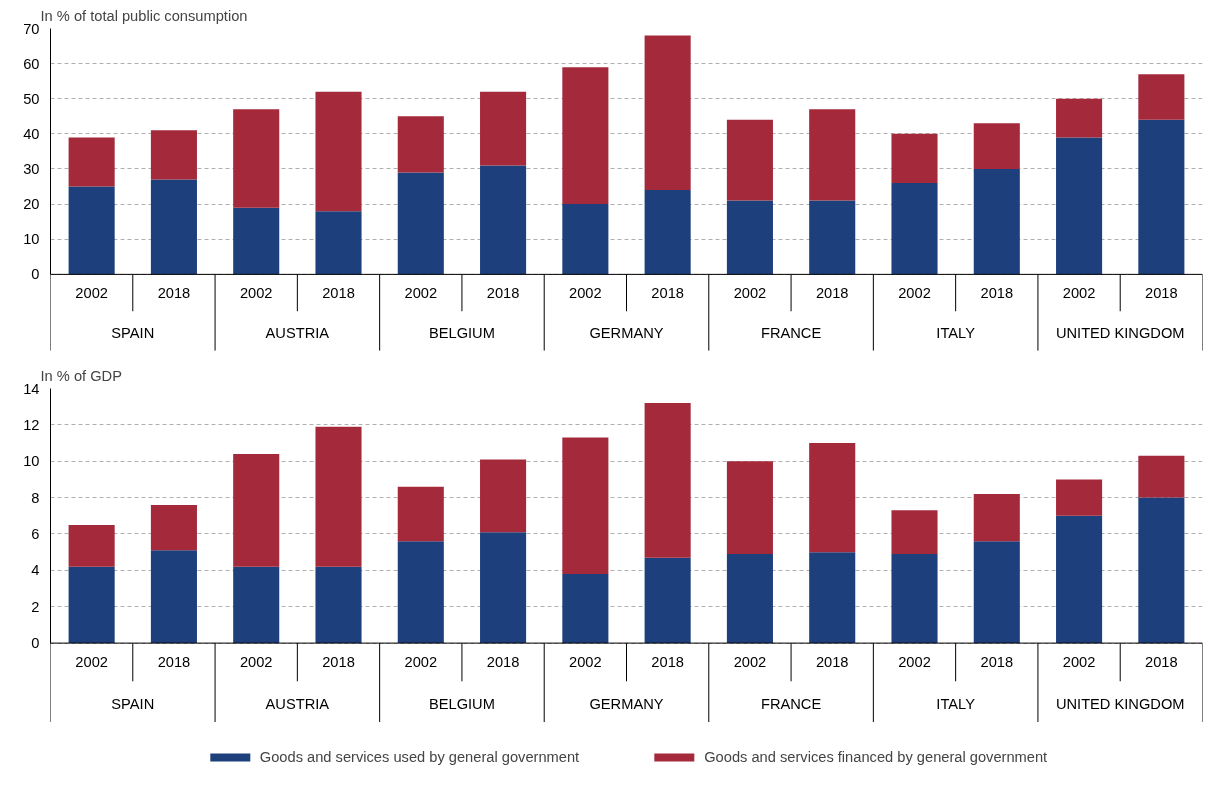  What do you see at coordinates (35, 497) in the screenshot?
I see `y-tick-label: 8` at bounding box center [35, 497].